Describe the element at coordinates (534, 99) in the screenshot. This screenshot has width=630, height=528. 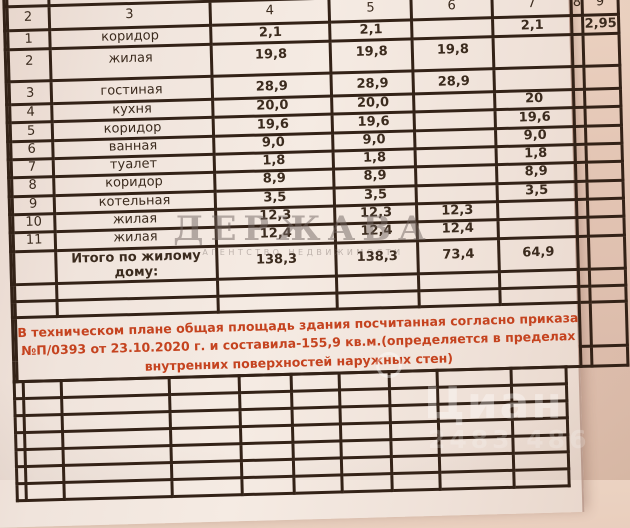
I see `area-value: 20` at that location.